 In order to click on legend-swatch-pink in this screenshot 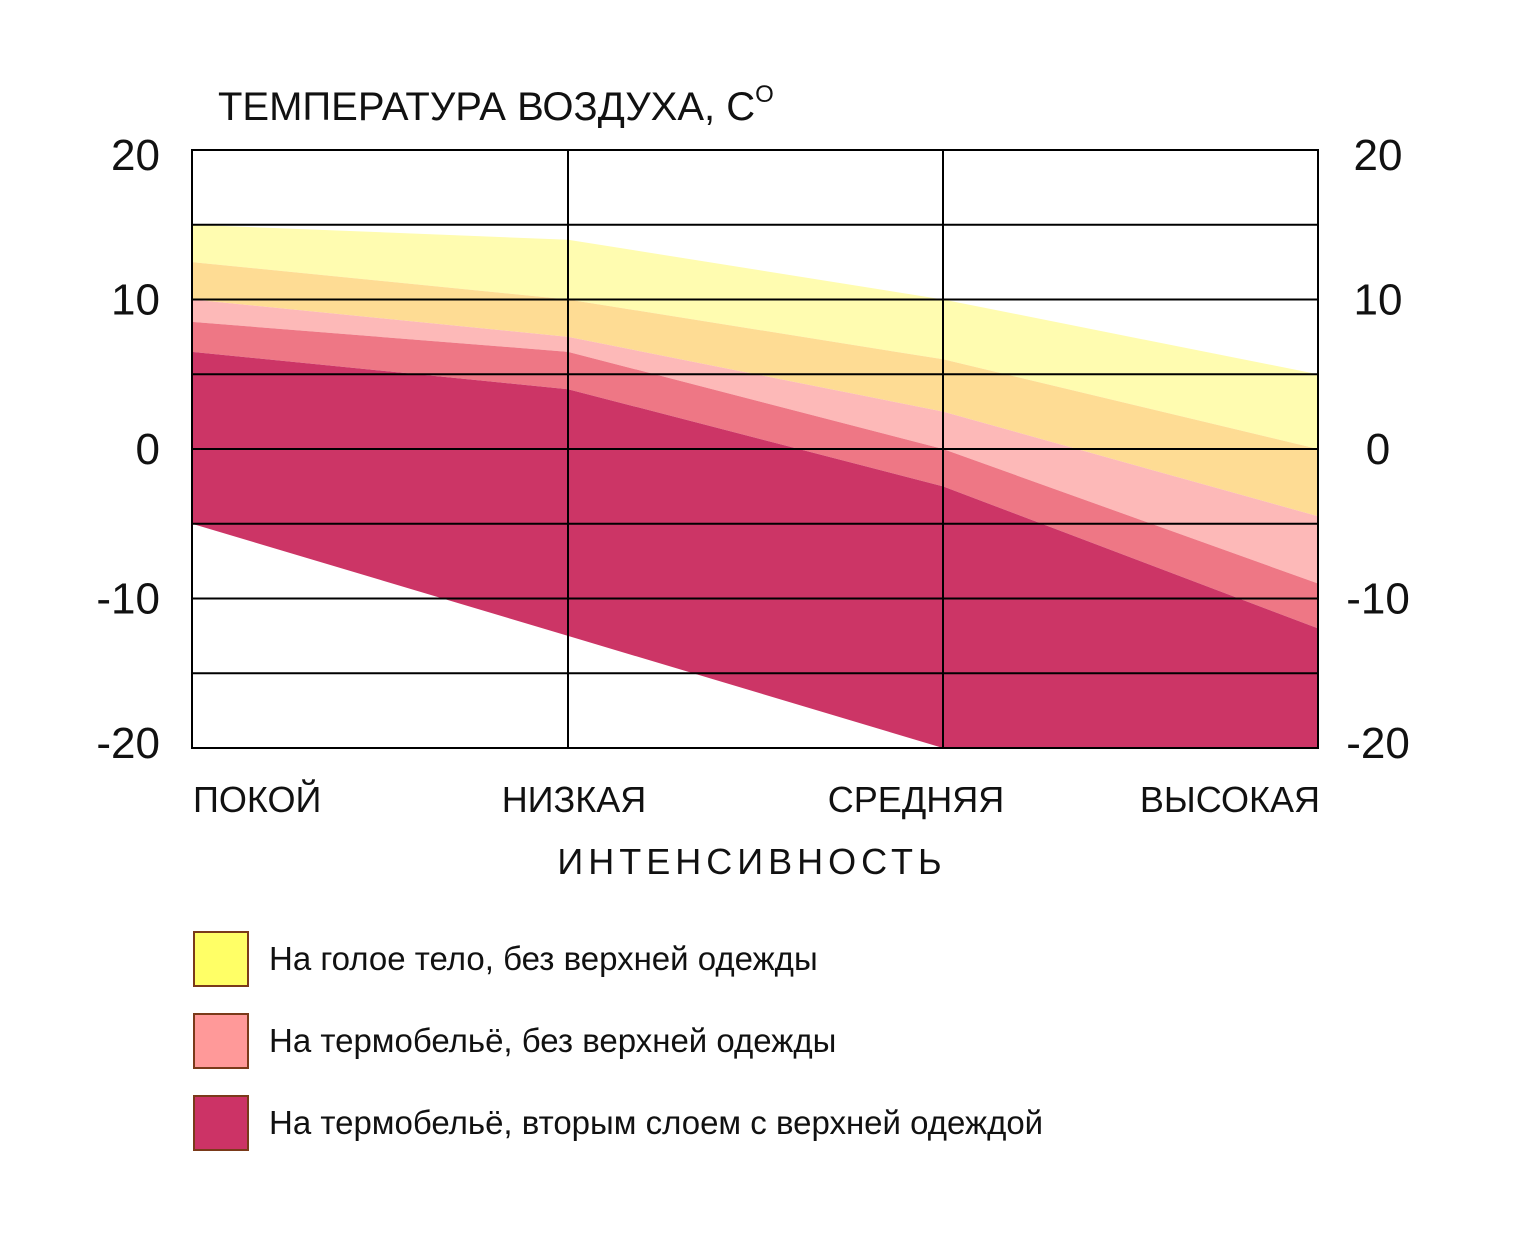, I will do `click(221, 1041)`.